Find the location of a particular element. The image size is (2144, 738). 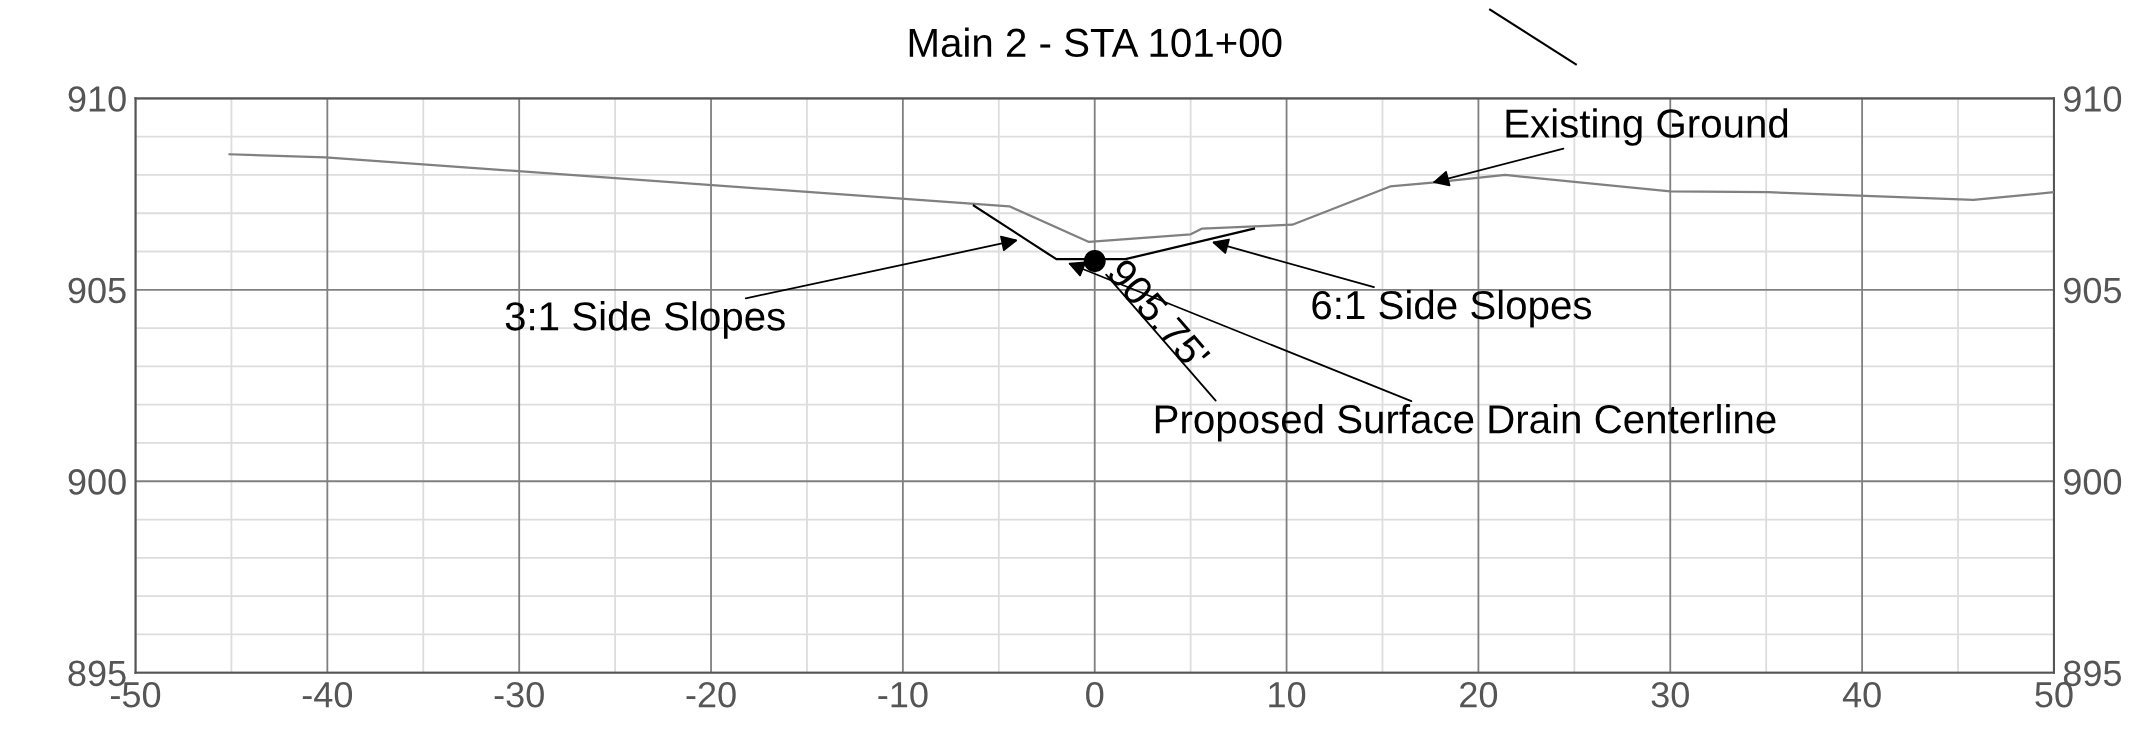

x-tick-label: -30 is located at coordinates (519, 694).